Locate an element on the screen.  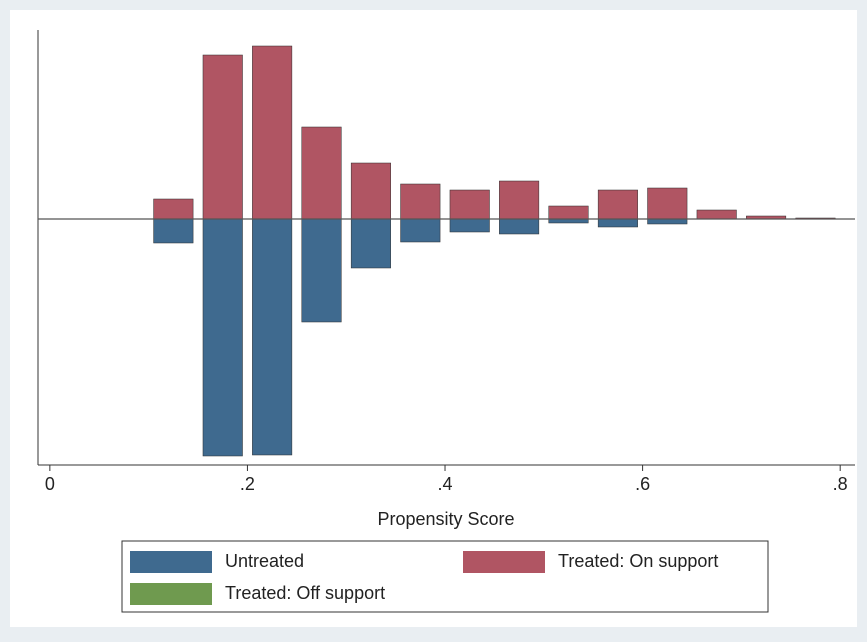
x-tick-label: .6 is located at coordinates (642, 484).